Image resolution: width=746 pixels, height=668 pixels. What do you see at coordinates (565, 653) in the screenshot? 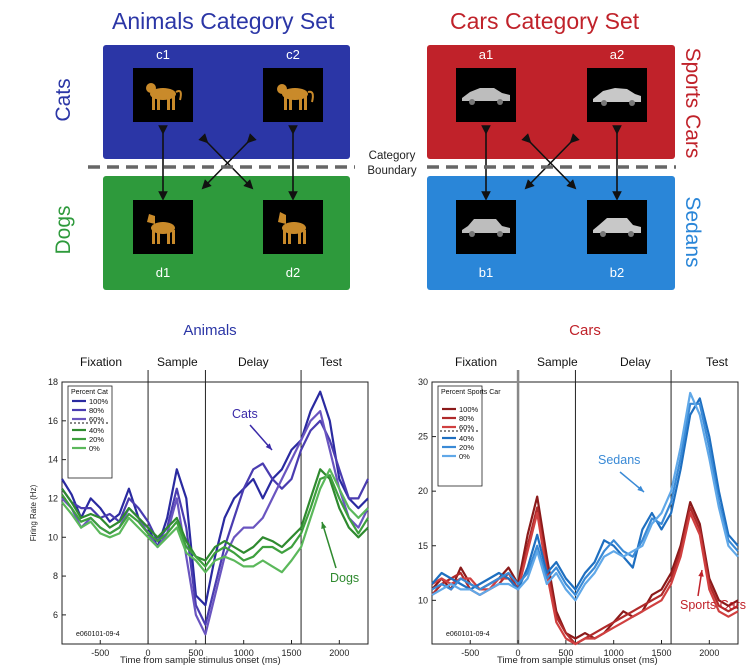
I see `cars-xtick-label: 500` at bounding box center [565, 653].